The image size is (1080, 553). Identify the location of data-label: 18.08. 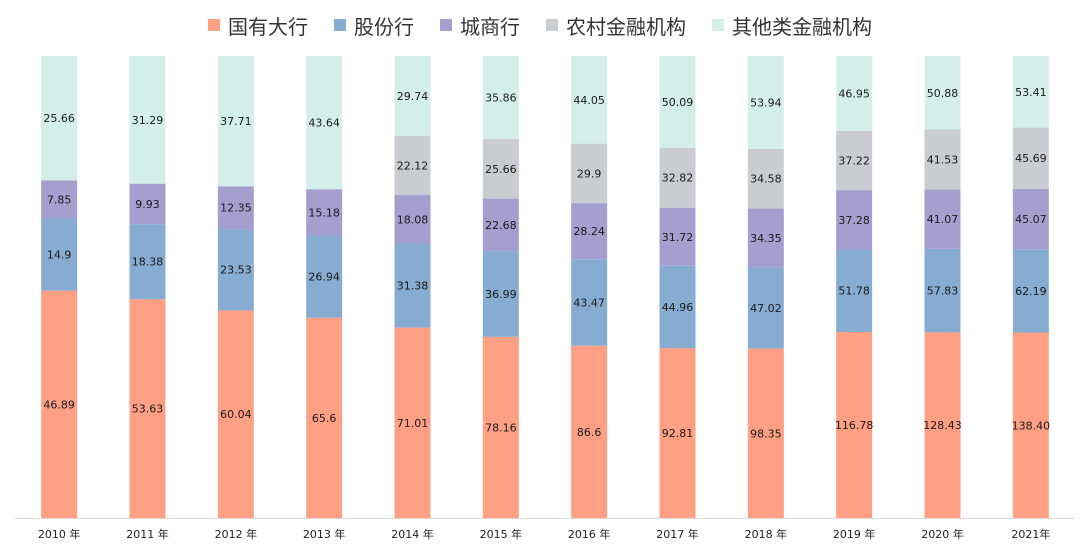
(413, 219).